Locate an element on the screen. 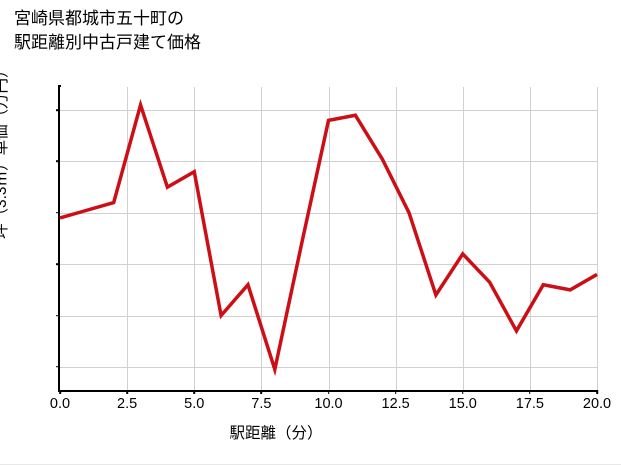 The image size is (621, 465). x-tick-label: 0.0 is located at coordinates (60, 404).